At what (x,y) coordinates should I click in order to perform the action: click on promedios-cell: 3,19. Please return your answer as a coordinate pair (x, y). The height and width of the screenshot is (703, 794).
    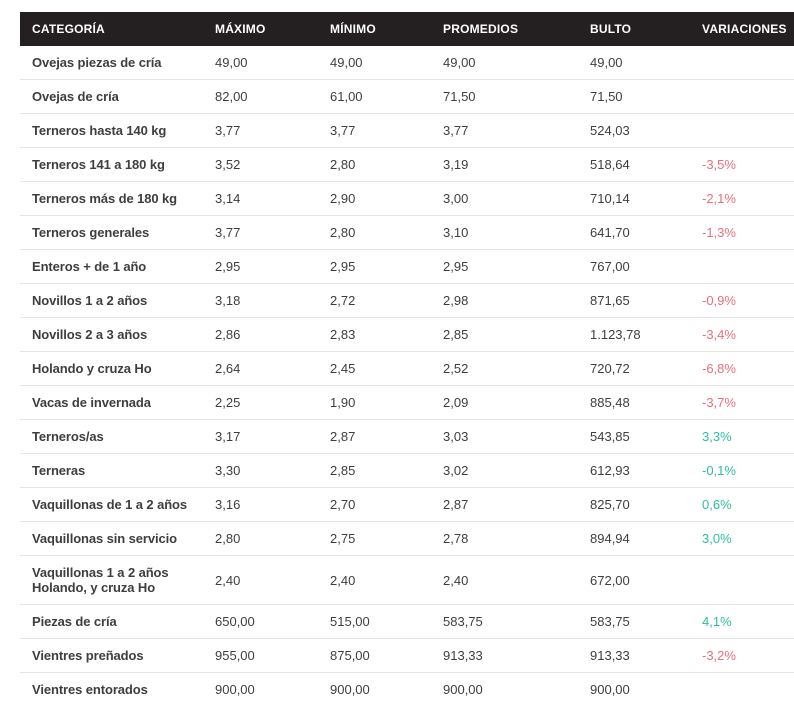
    Looking at the image, I should click on (504, 164).